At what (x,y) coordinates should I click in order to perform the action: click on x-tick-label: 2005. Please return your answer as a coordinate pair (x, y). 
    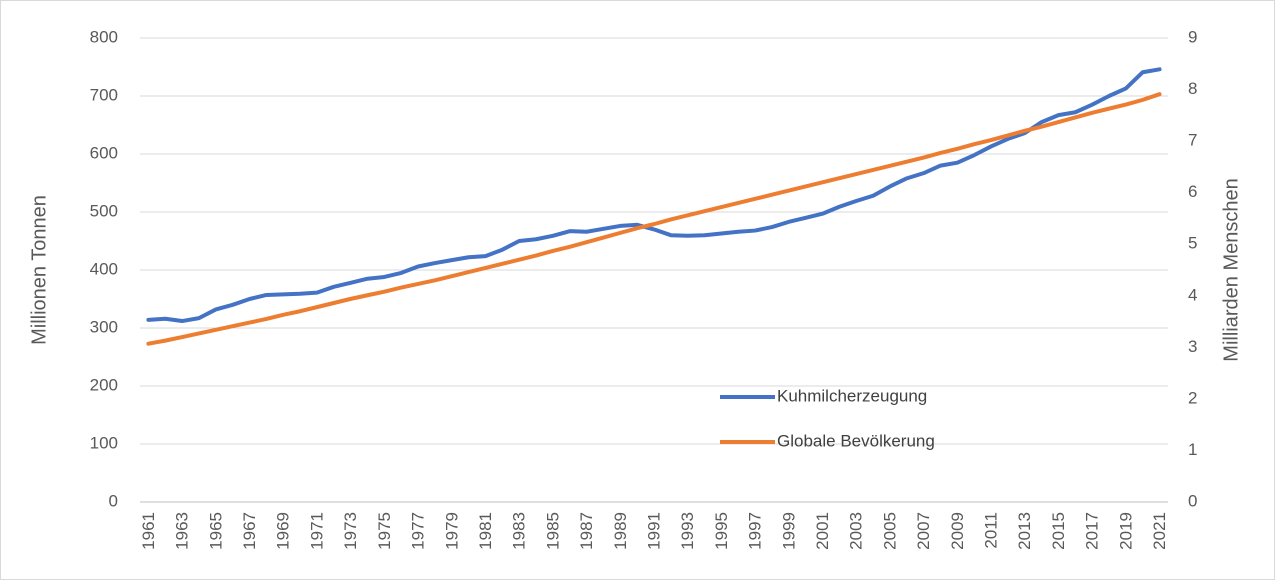
    Looking at the image, I should click on (889, 531).